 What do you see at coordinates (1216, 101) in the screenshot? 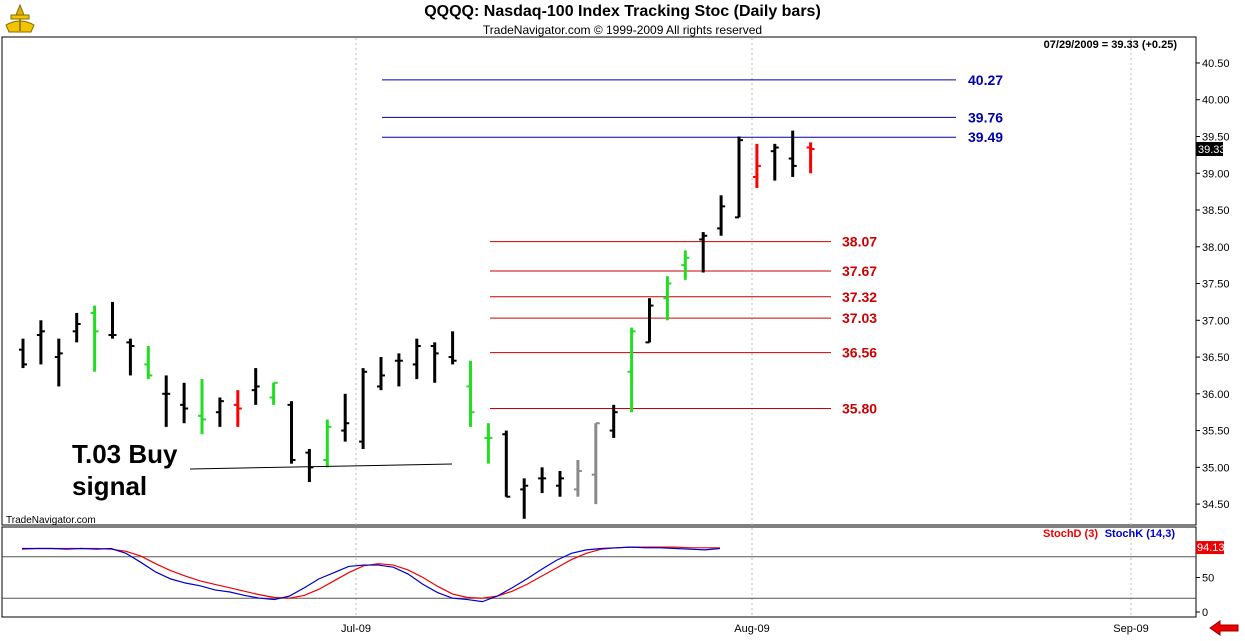
I see `y-tick-label: 40.00` at bounding box center [1216, 101].